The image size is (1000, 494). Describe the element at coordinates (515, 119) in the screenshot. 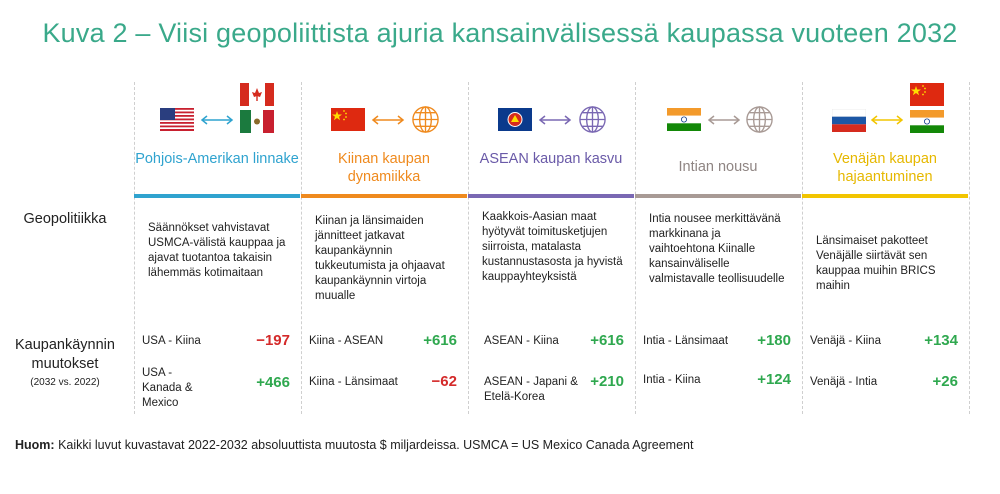

I see `asean-flag-icon` at that location.